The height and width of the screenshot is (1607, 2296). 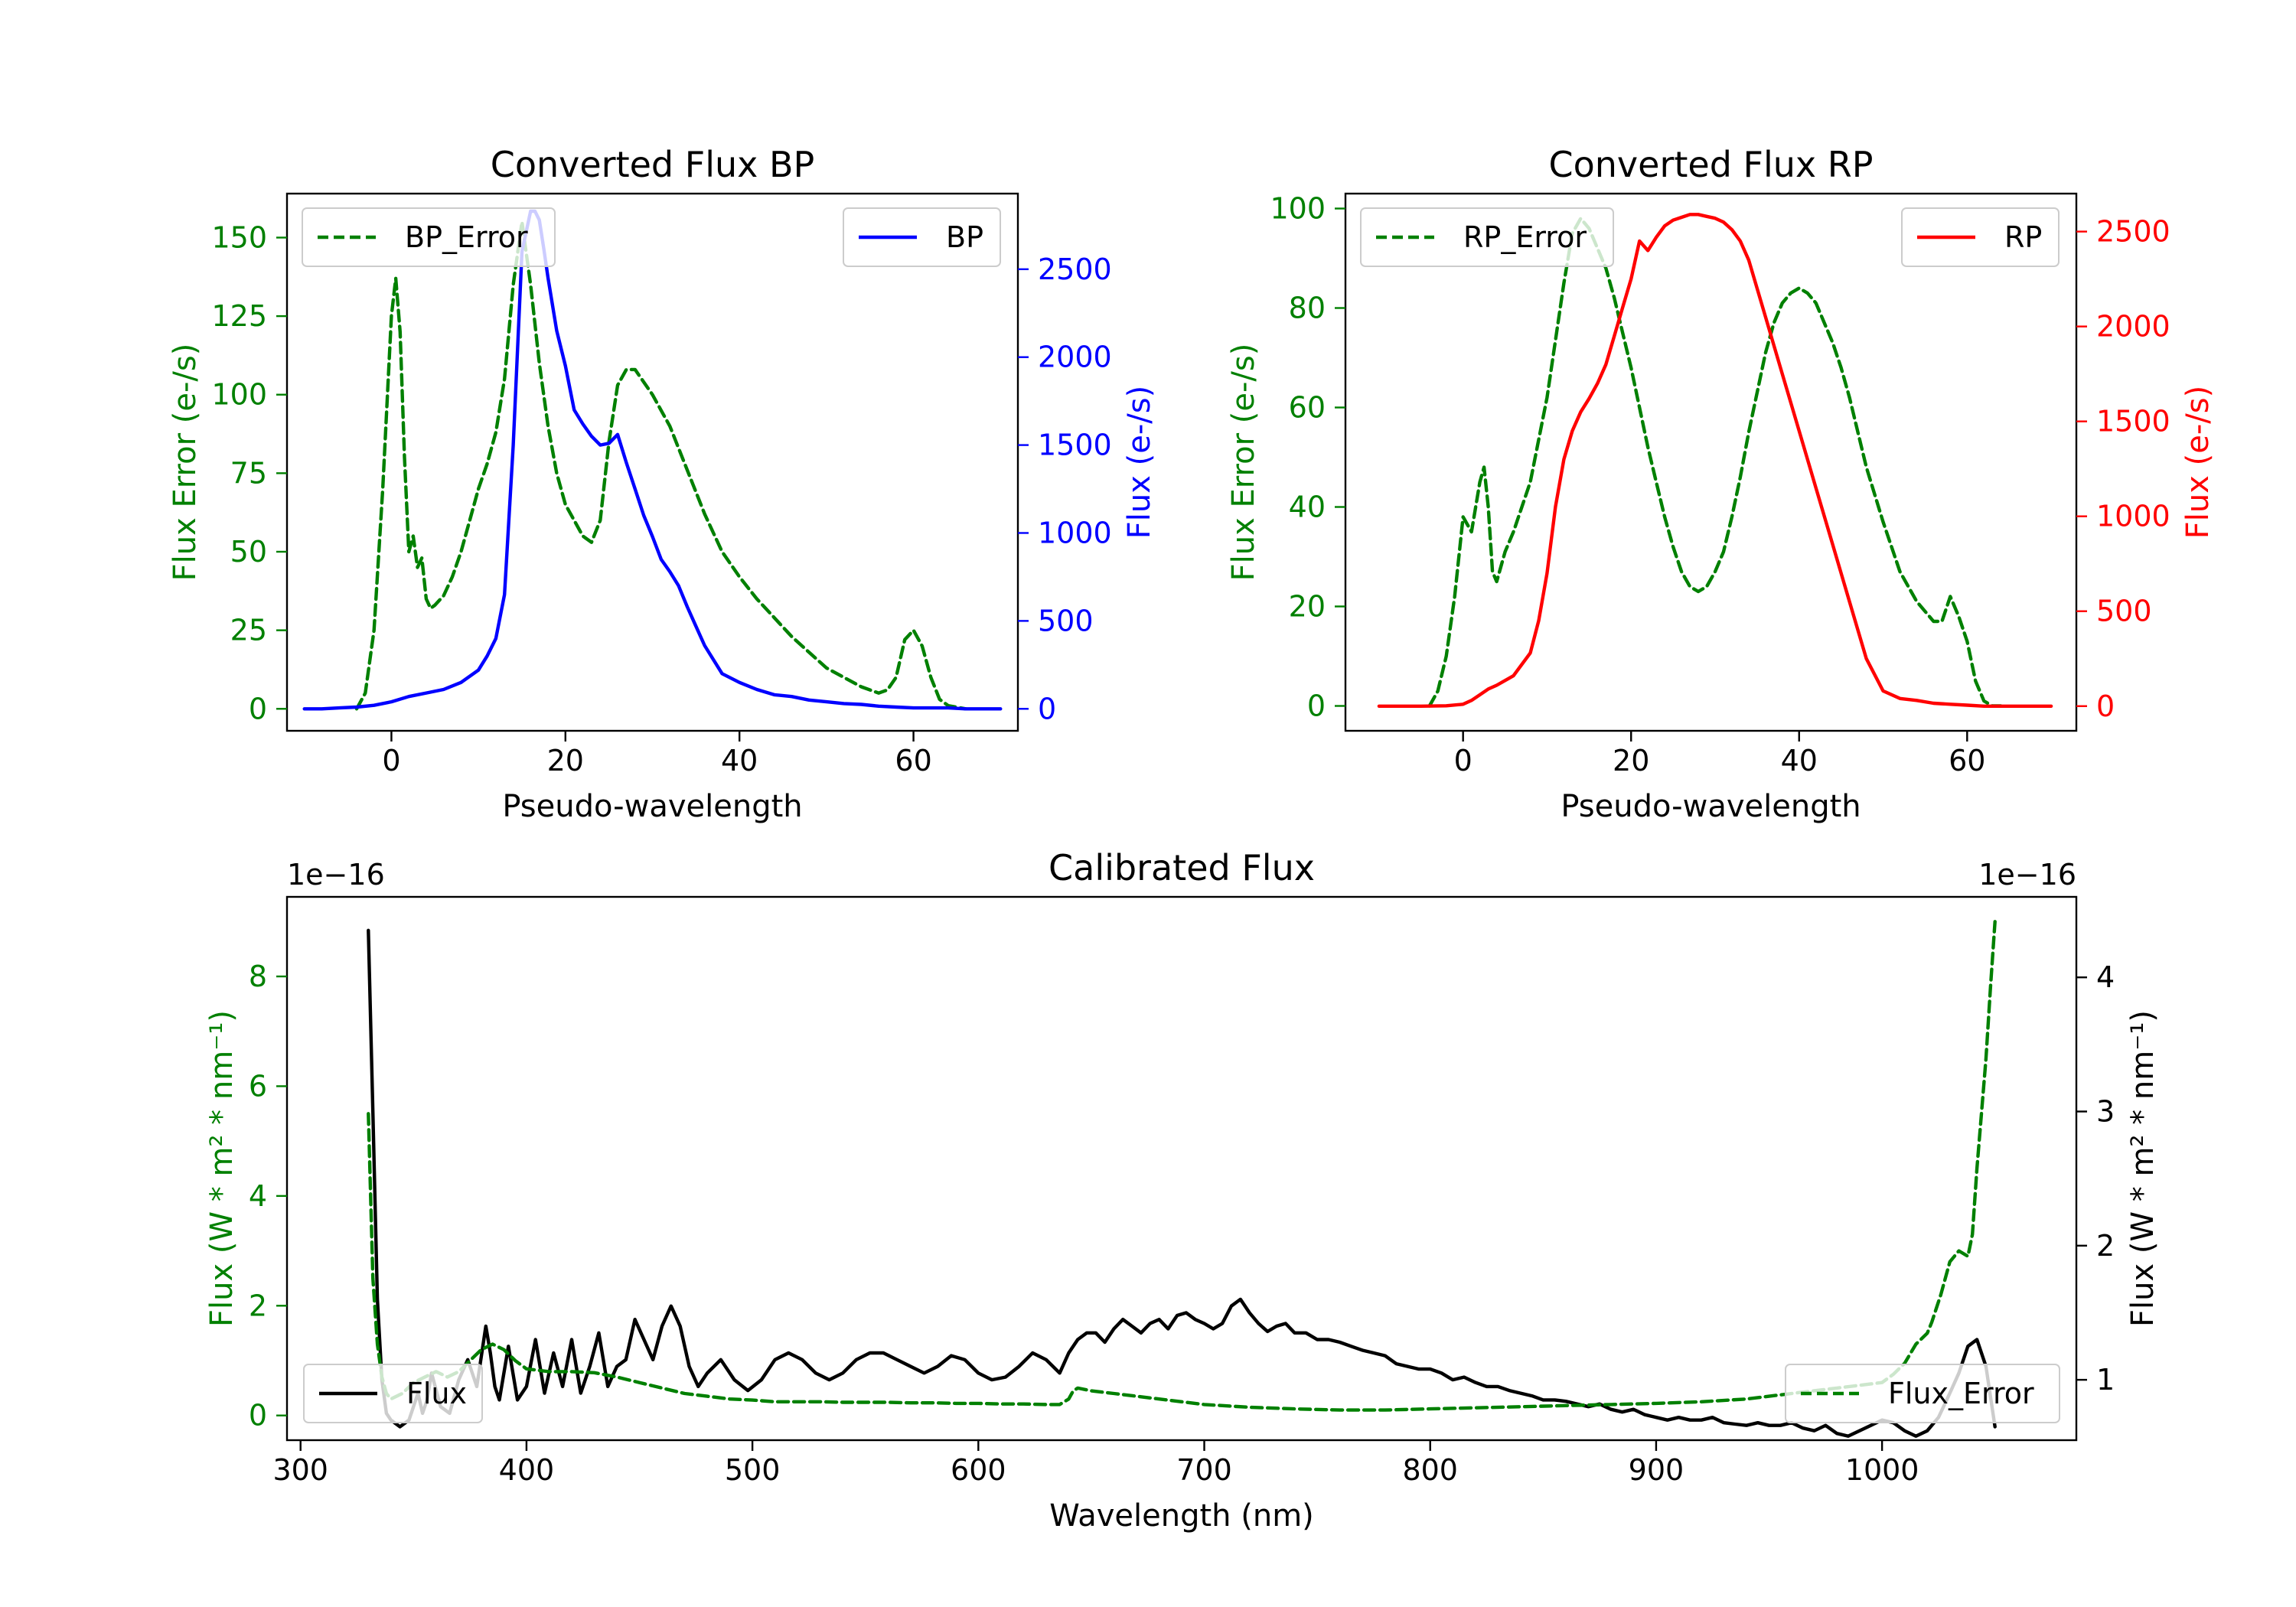 What do you see at coordinates (660, 466) in the screenshot?
I see `series-line-bp-error` at bounding box center [660, 466].